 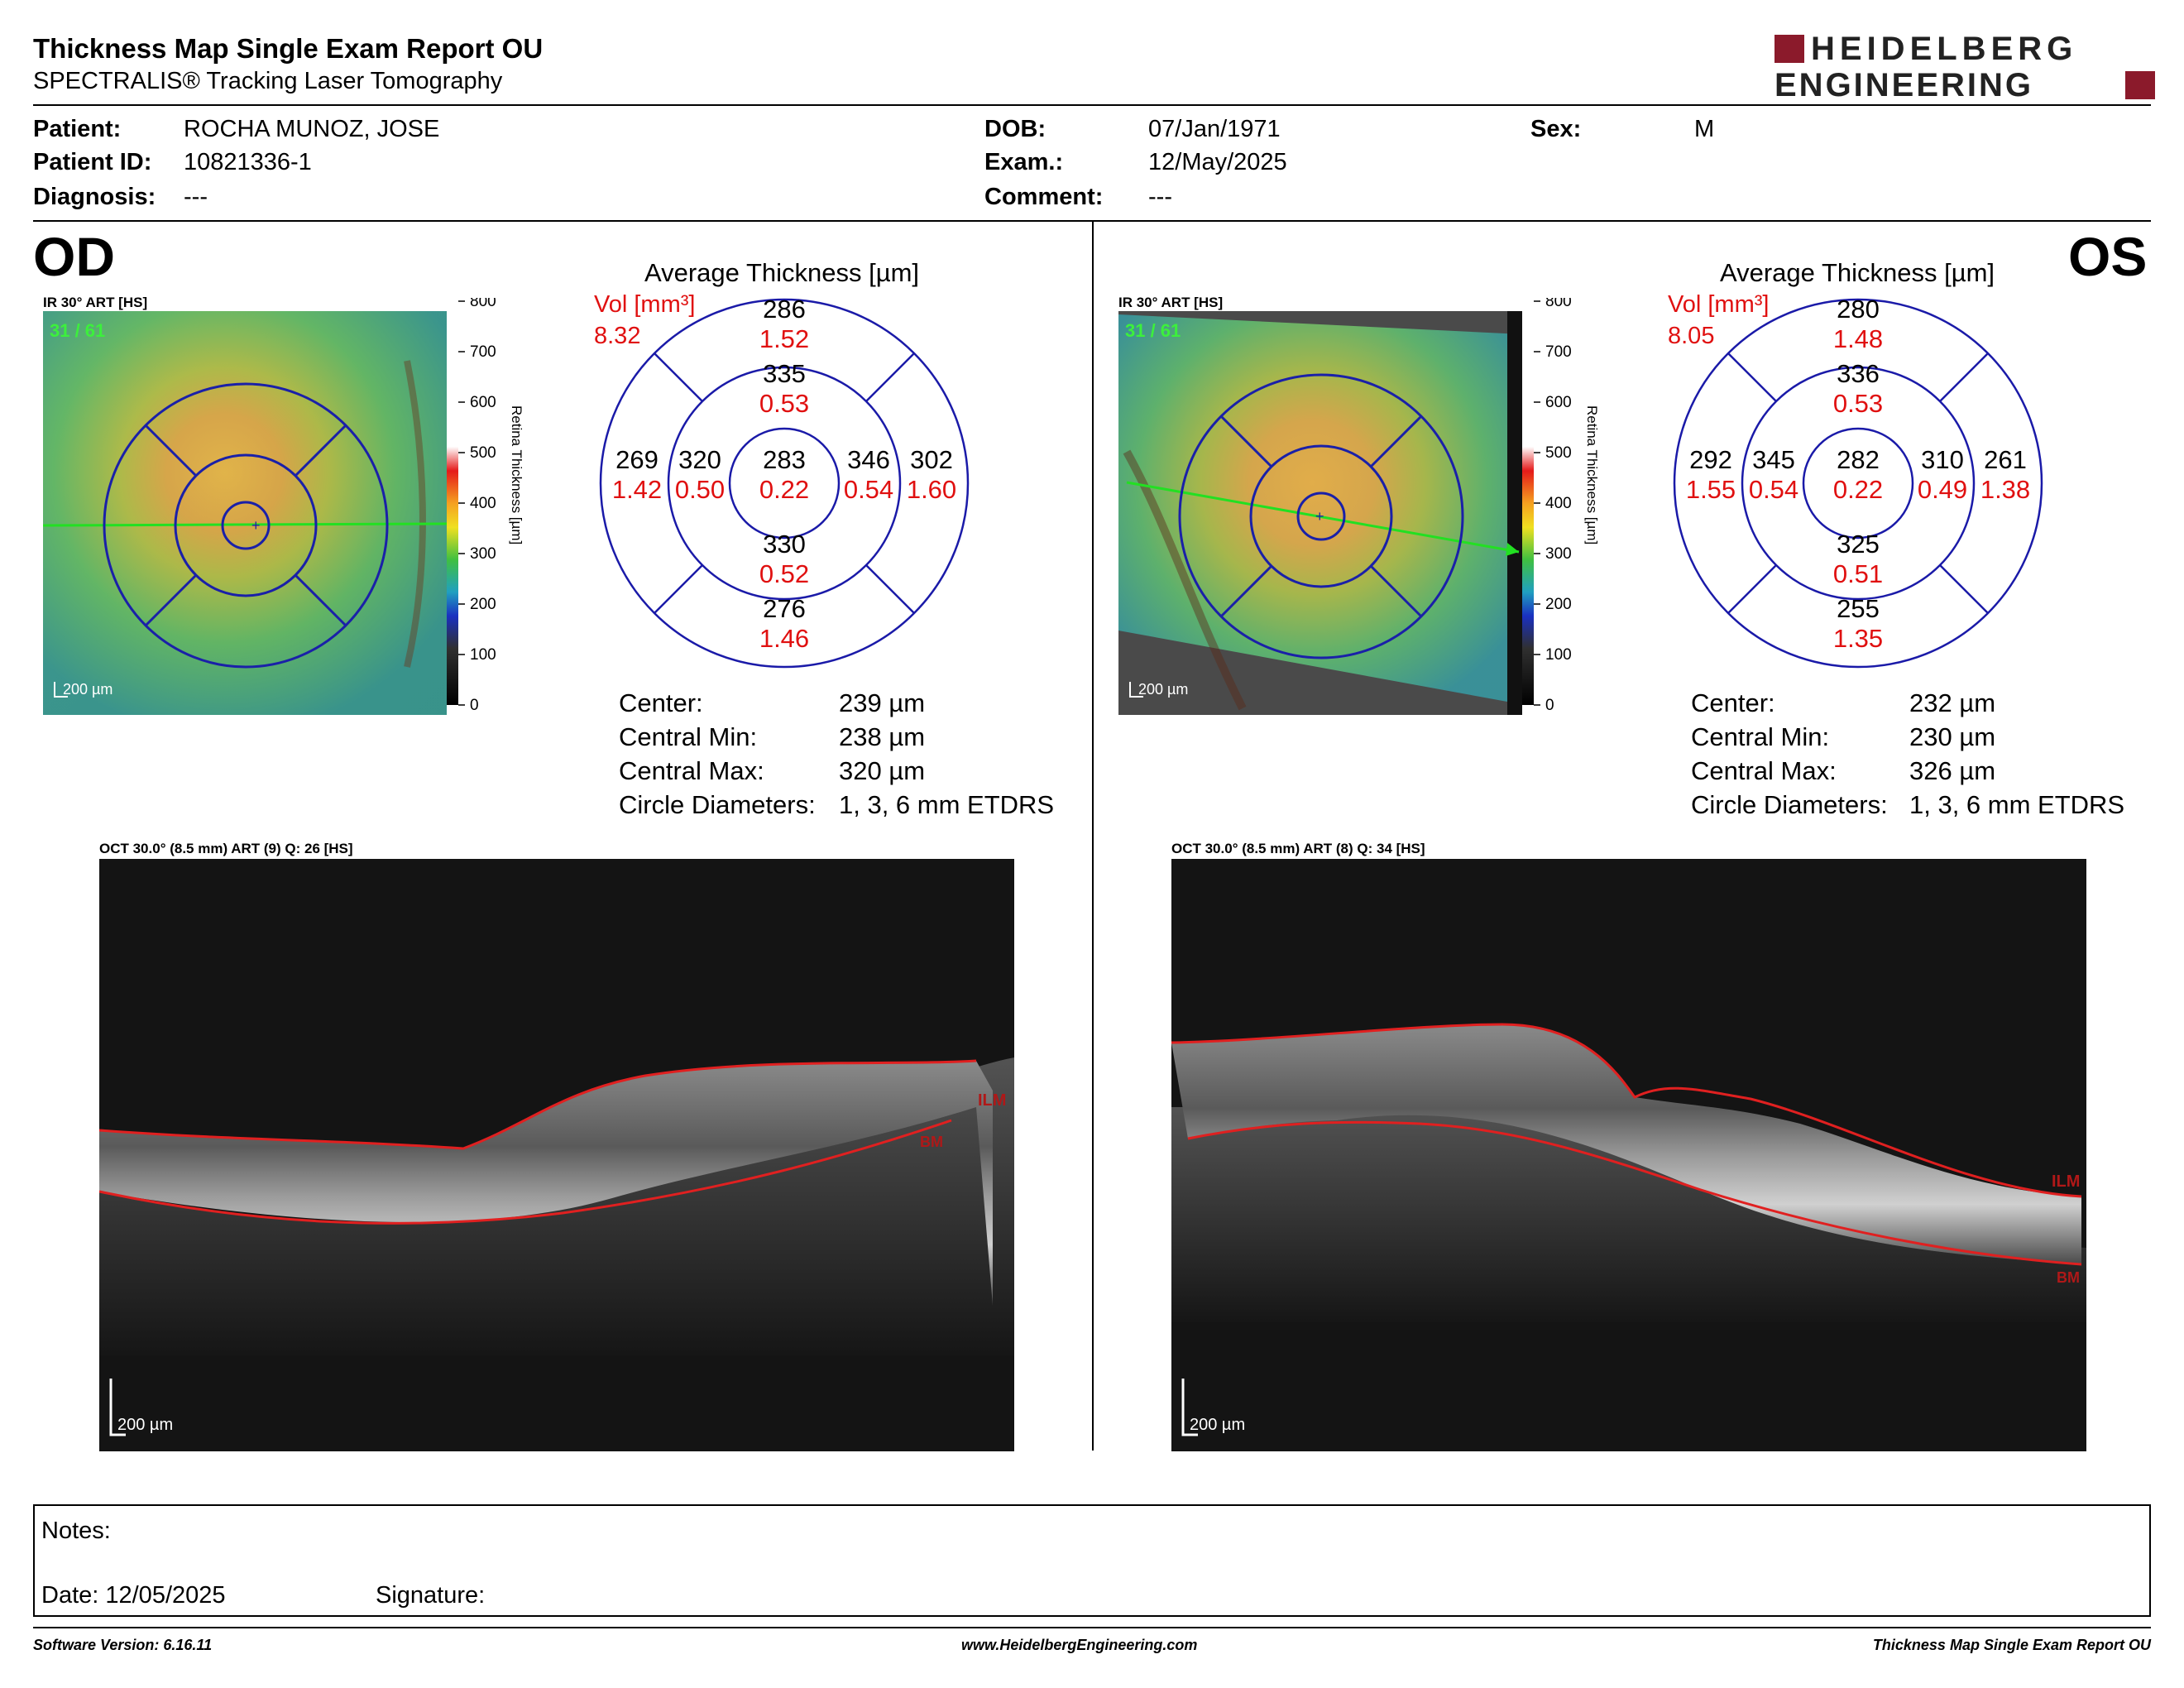 What do you see at coordinates (1024, 162) in the screenshot?
I see `exam-label: Exam.:` at bounding box center [1024, 162].